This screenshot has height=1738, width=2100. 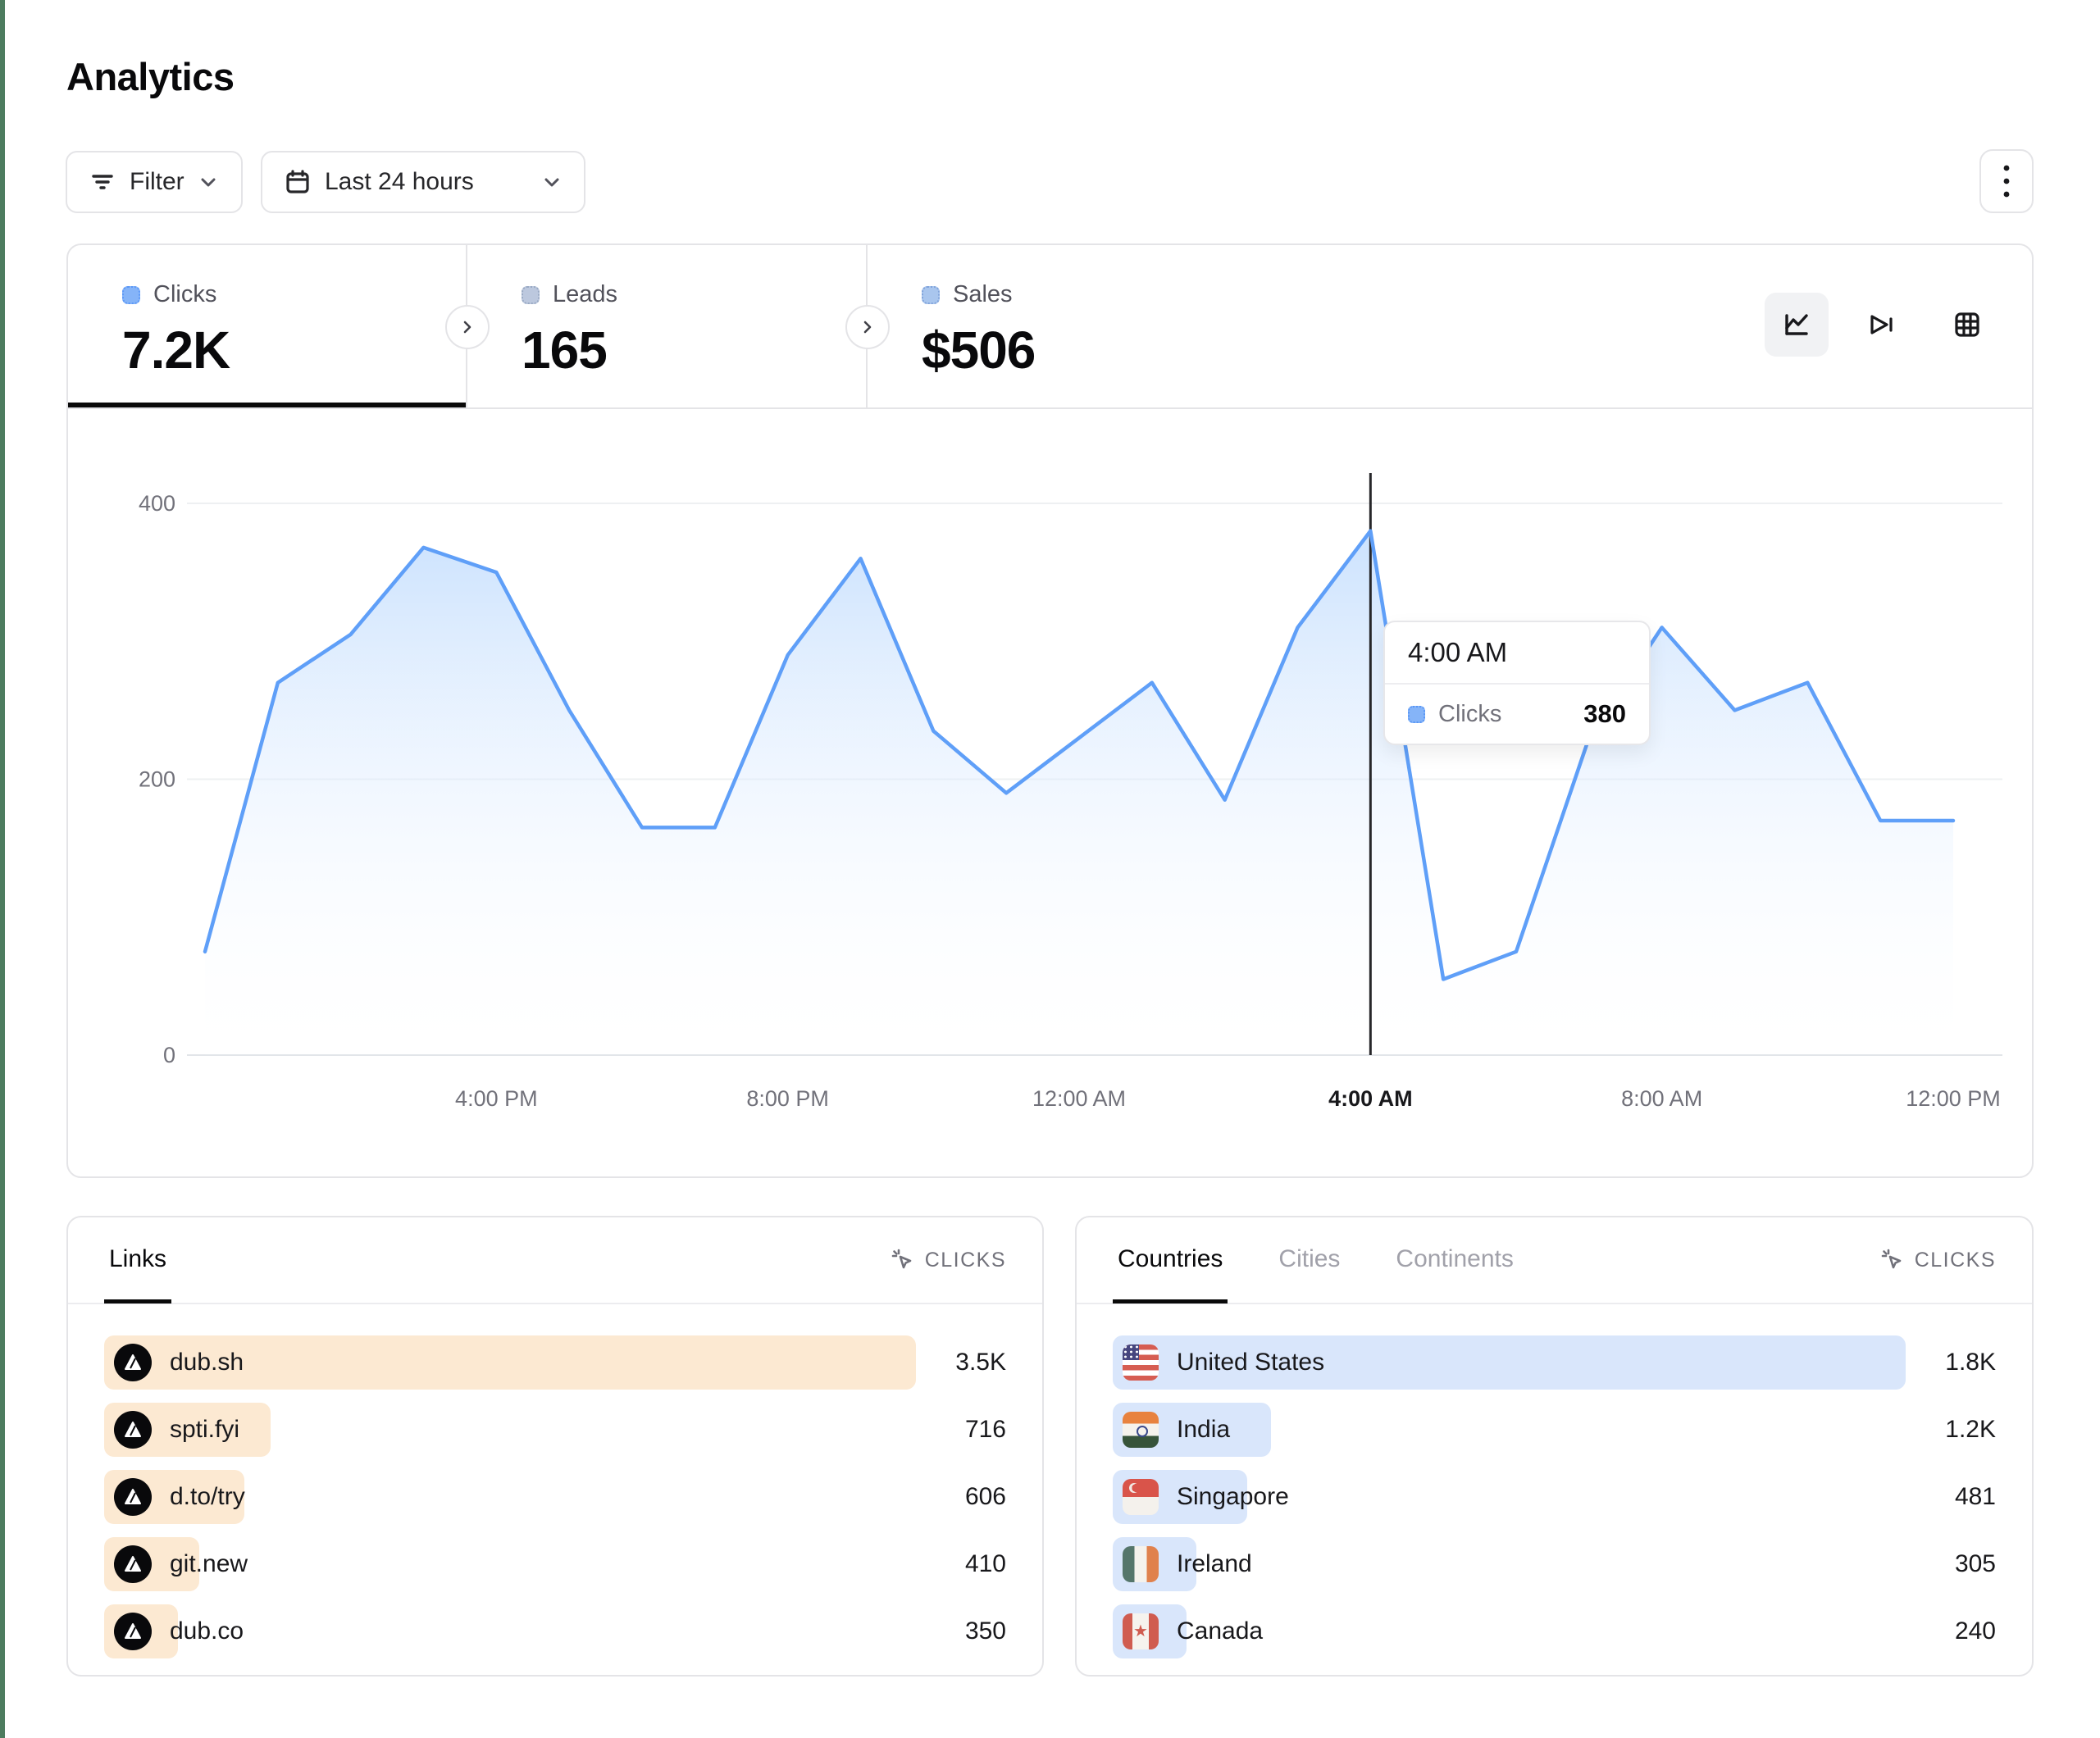 I want to click on list-item: git.new 410, so click(x=555, y=1564).